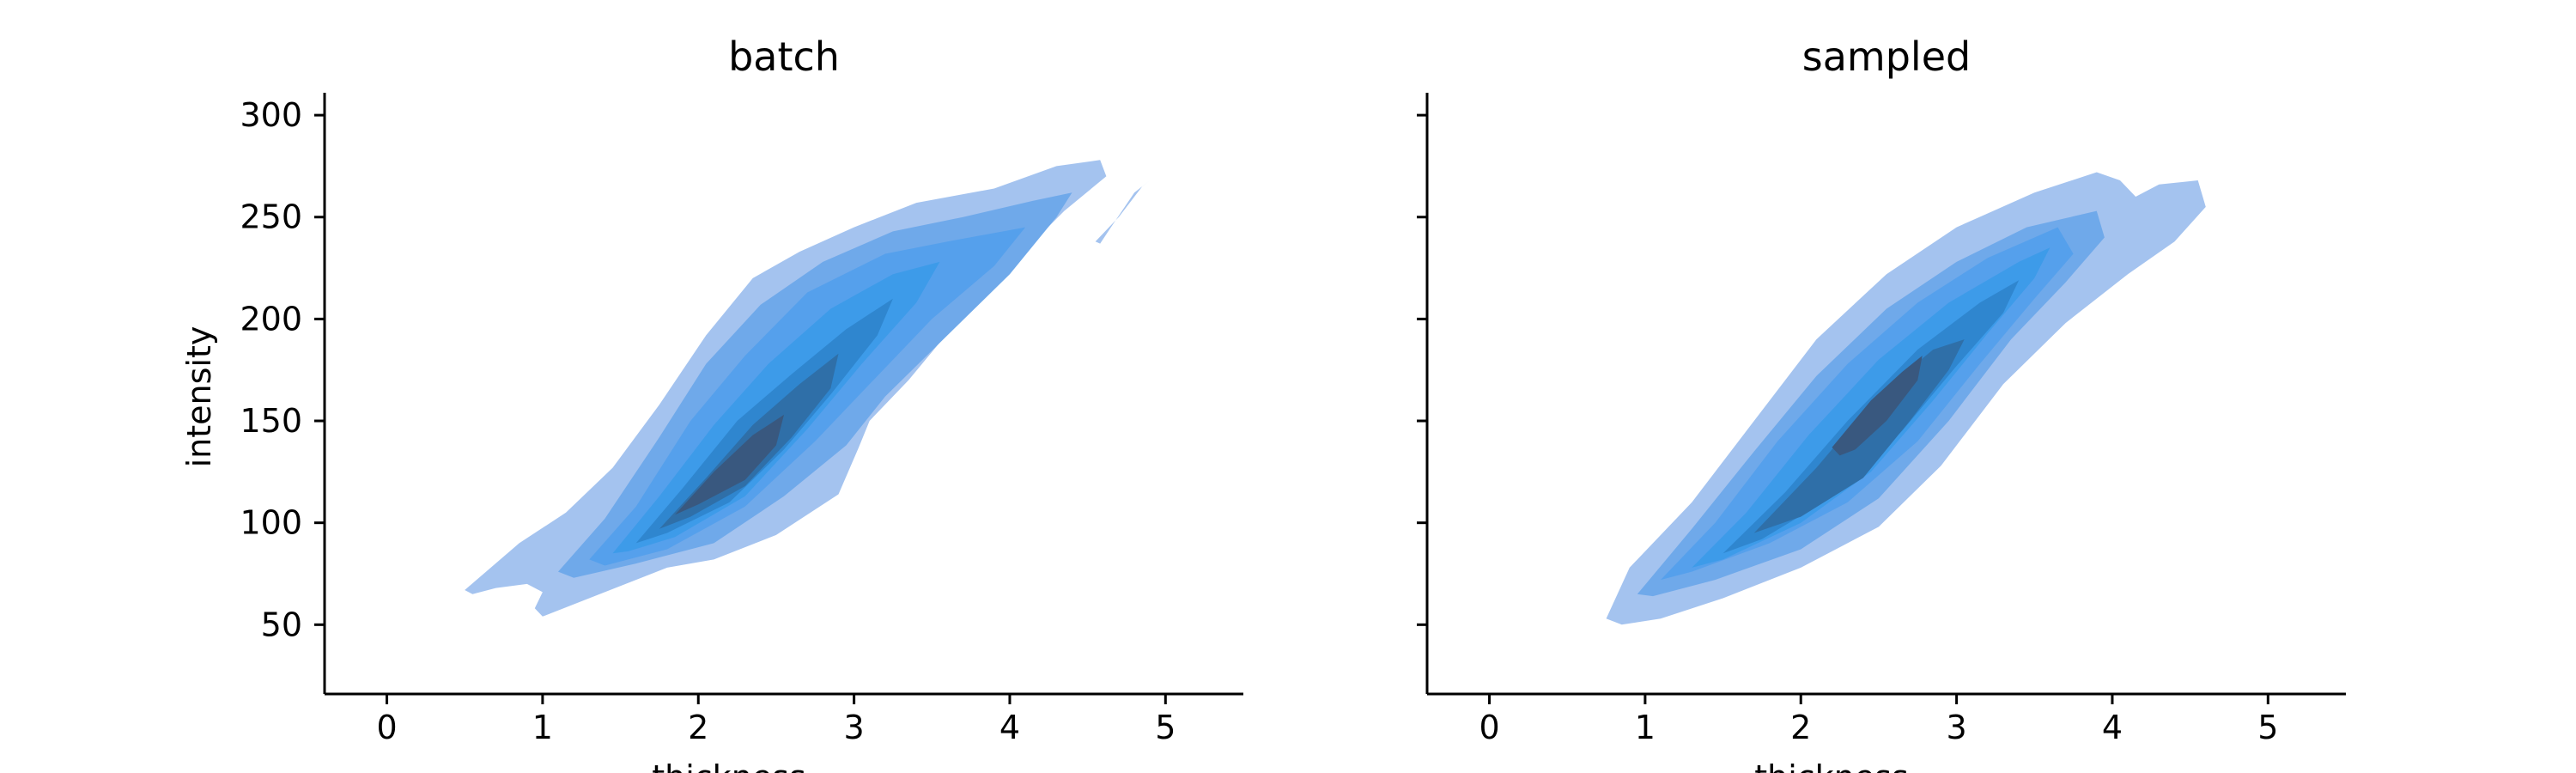  I want to click on density-contours, so click(1906, 398).